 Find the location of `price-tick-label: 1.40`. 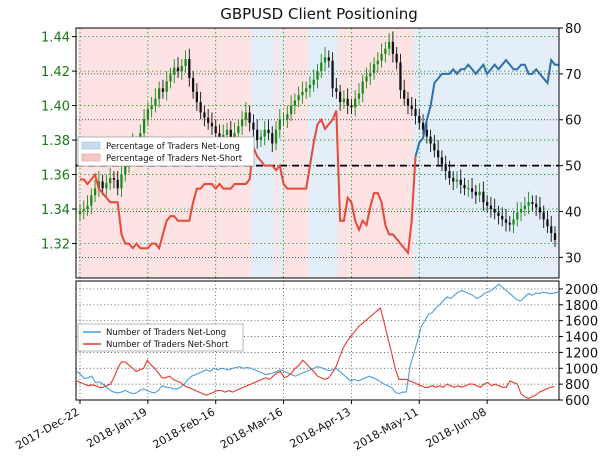

price-tick-label: 1.40 is located at coordinates (55, 107).